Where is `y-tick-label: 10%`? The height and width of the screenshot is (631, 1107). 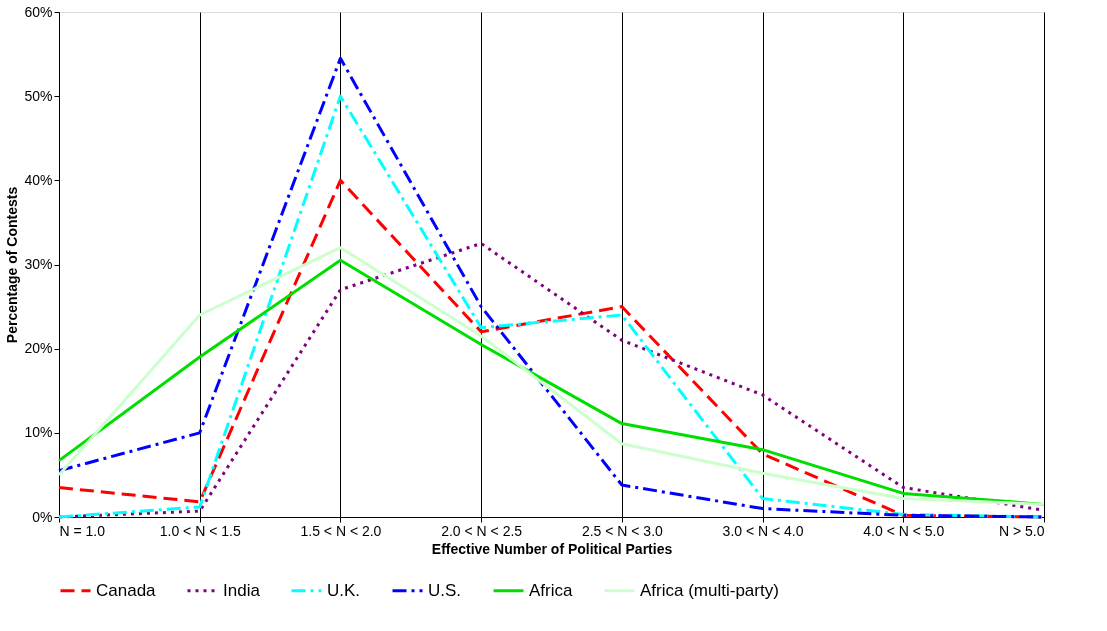
y-tick-label: 10% is located at coordinates (38, 432).